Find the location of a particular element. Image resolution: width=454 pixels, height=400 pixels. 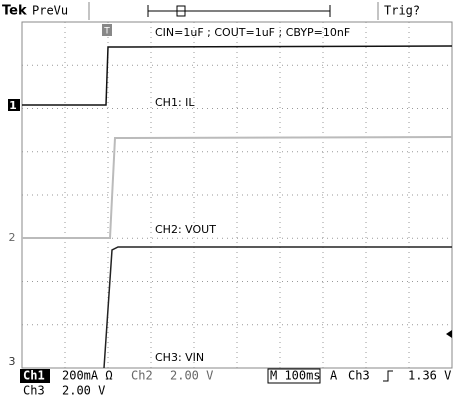

status-ch2-scale: 2.00 V is located at coordinates (191, 376).